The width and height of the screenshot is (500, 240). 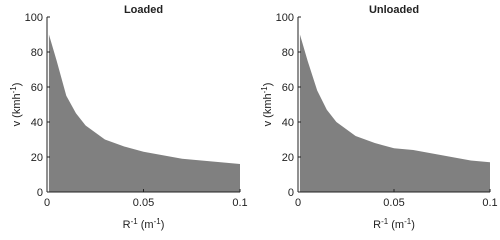 What do you see at coordinates (394, 10) in the screenshot?
I see `panel-title: Unloaded` at bounding box center [394, 10].